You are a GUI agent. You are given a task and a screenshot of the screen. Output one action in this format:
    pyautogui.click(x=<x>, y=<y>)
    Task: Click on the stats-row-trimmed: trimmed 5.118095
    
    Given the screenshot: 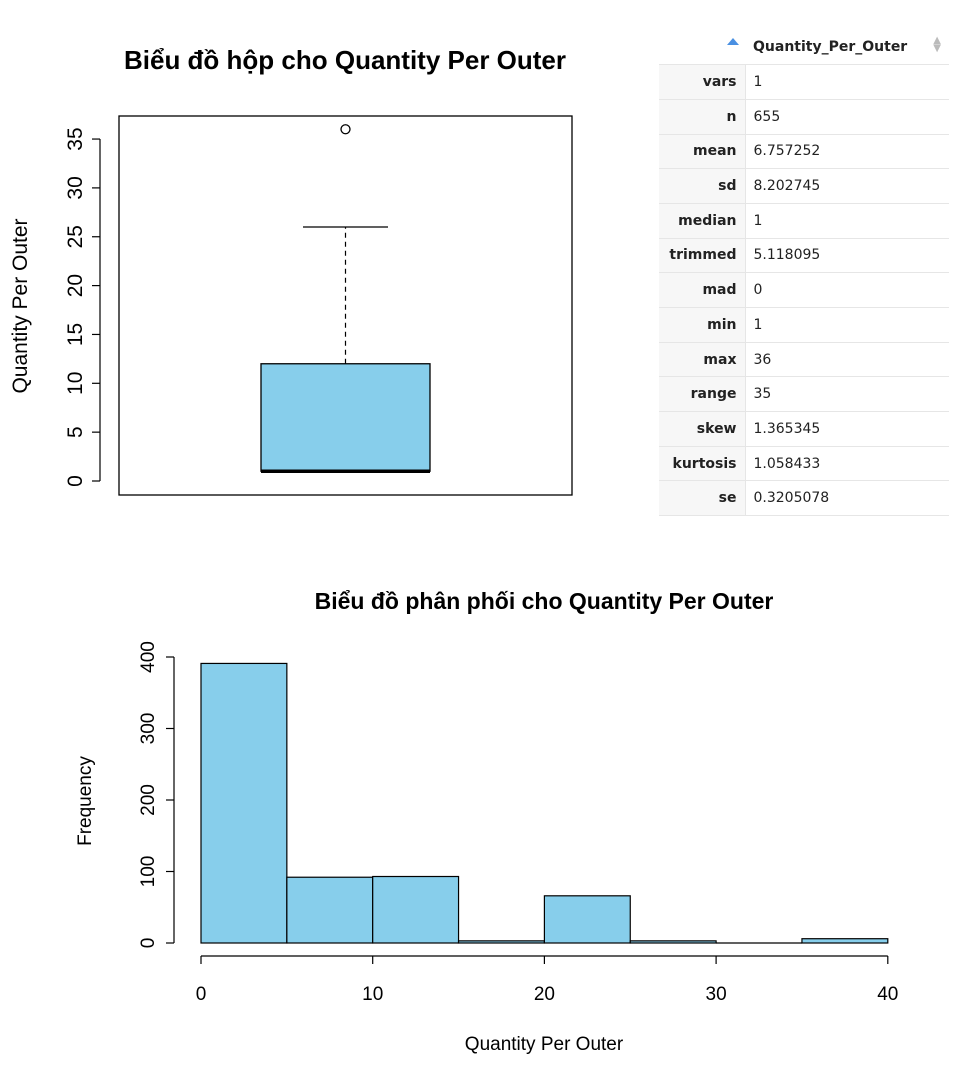 What is the action you would take?
    pyautogui.click(x=804, y=256)
    